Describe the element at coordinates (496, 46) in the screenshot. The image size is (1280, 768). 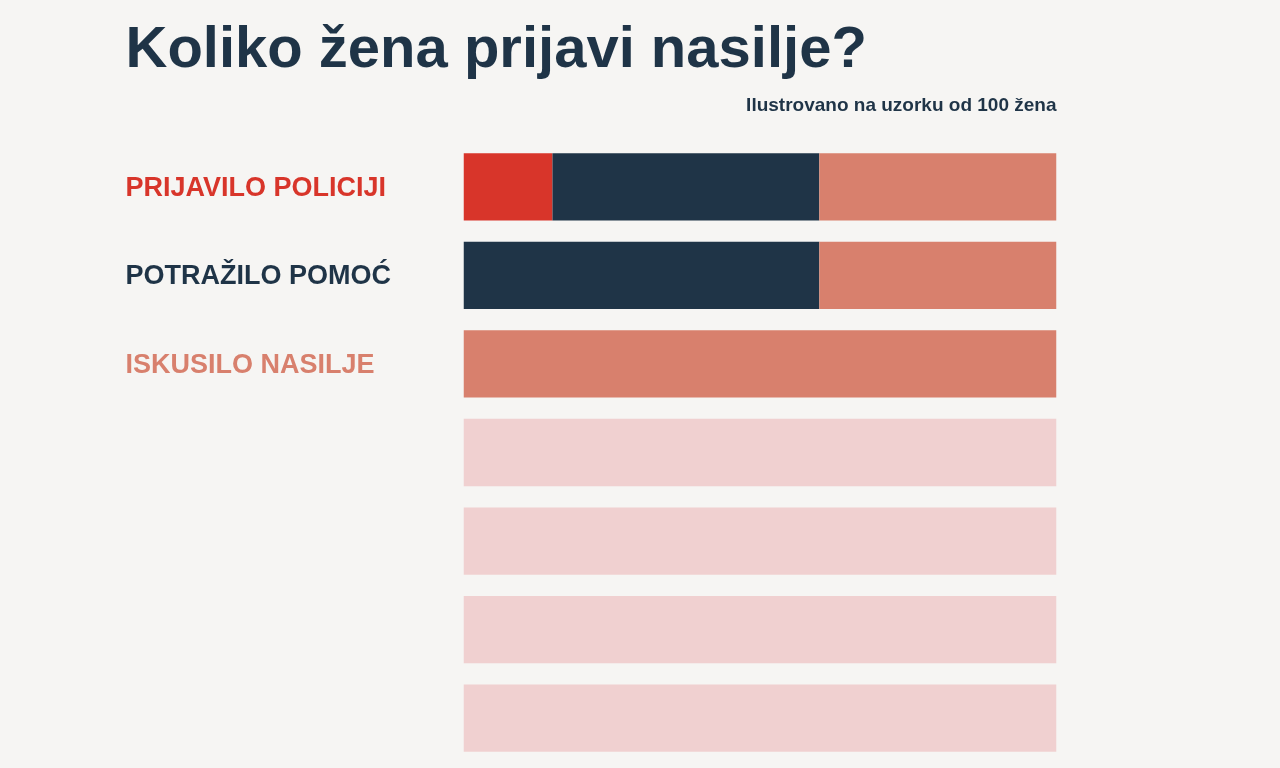
I see `chart-title: Koliko žena prijavi nasilje?` at that location.